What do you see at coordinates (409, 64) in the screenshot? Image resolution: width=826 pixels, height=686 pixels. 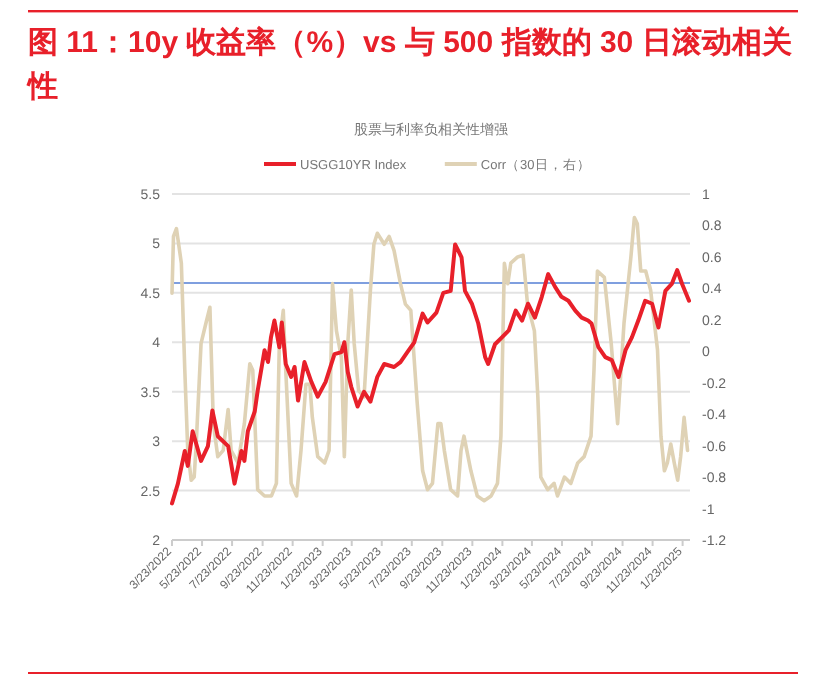 I see `chart-title: 图 11：10y 收益率（%）vs 与 500 指数的 30 日滚动相关性` at bounding box center [409, 64].